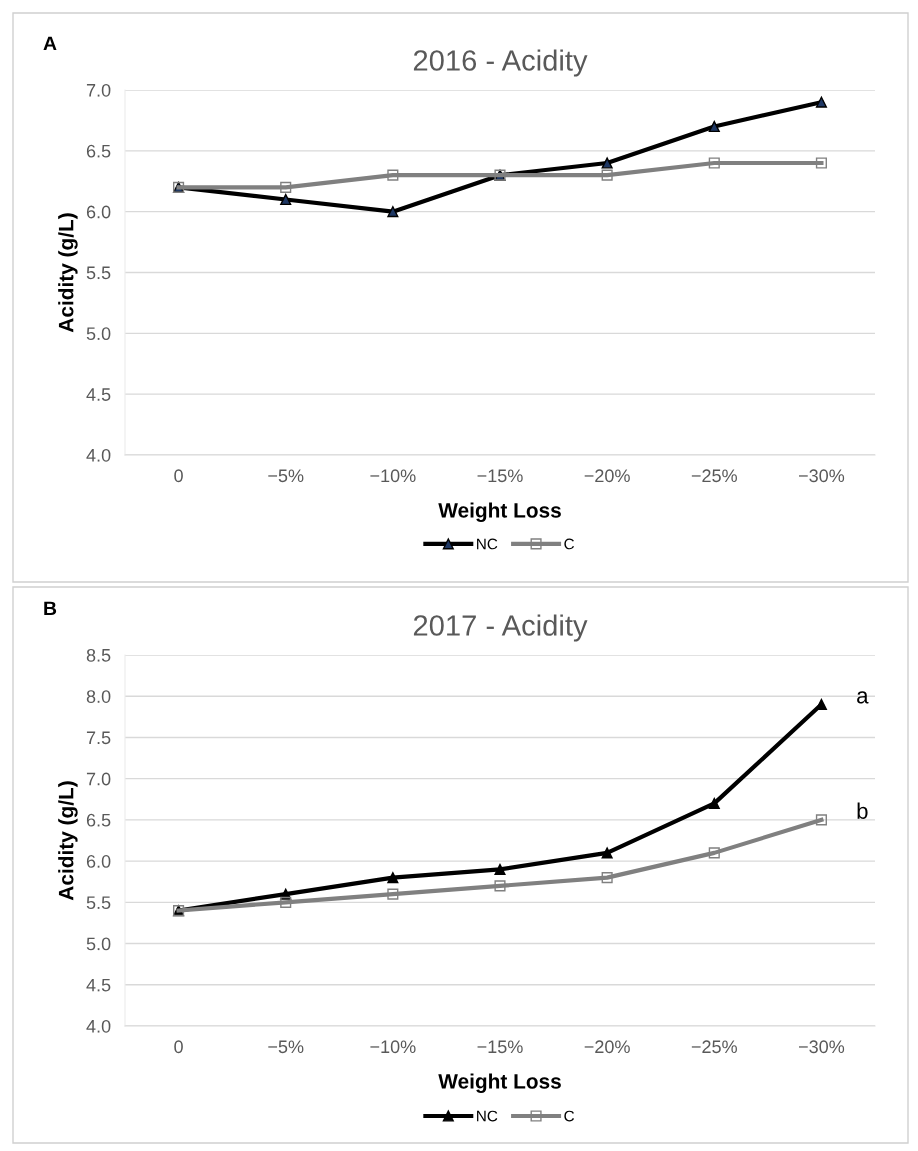 The width and height of the screenshot is (918, 1151). I want to click on annotation: a, so click(863, 697).